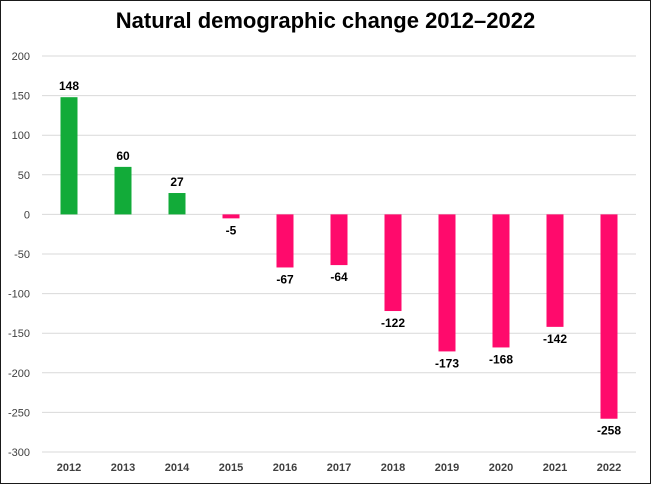 This screenshot has height=484, width=651. I want to click on y-tick-label: 200, so click(21, 57).